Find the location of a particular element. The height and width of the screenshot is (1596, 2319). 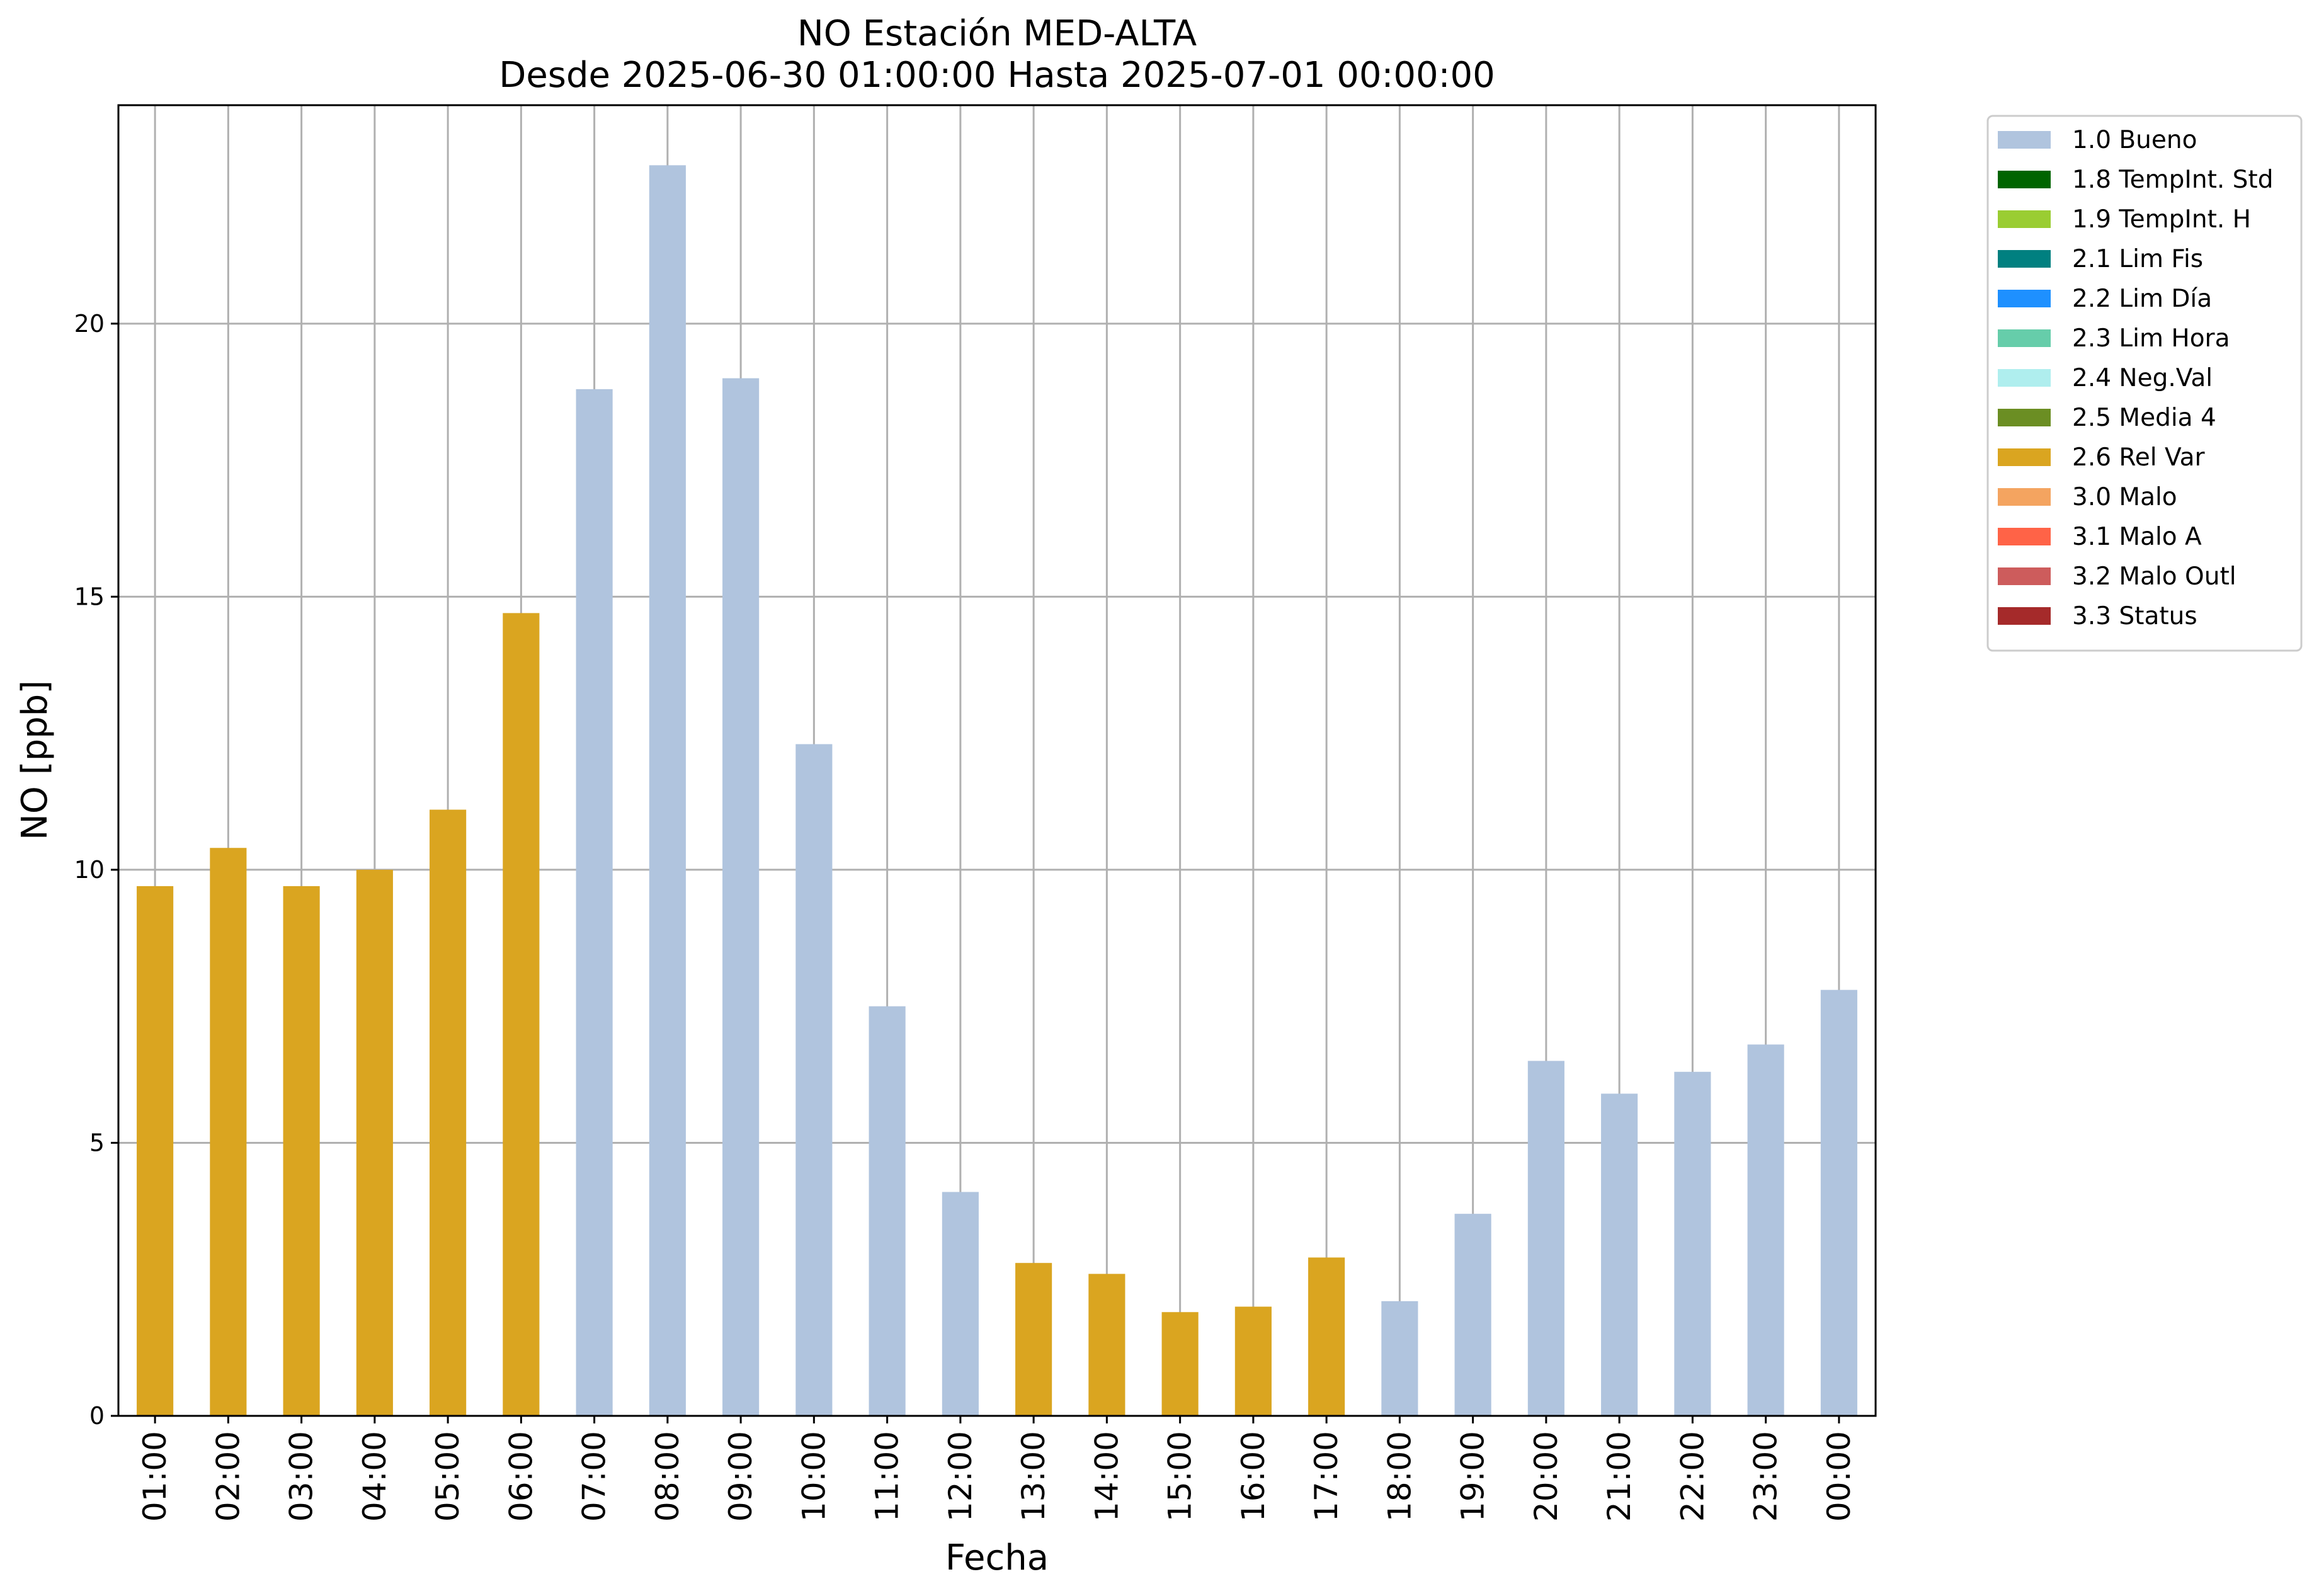

x-tick-label: 21:00 is located at coordinates (1619, 1476).